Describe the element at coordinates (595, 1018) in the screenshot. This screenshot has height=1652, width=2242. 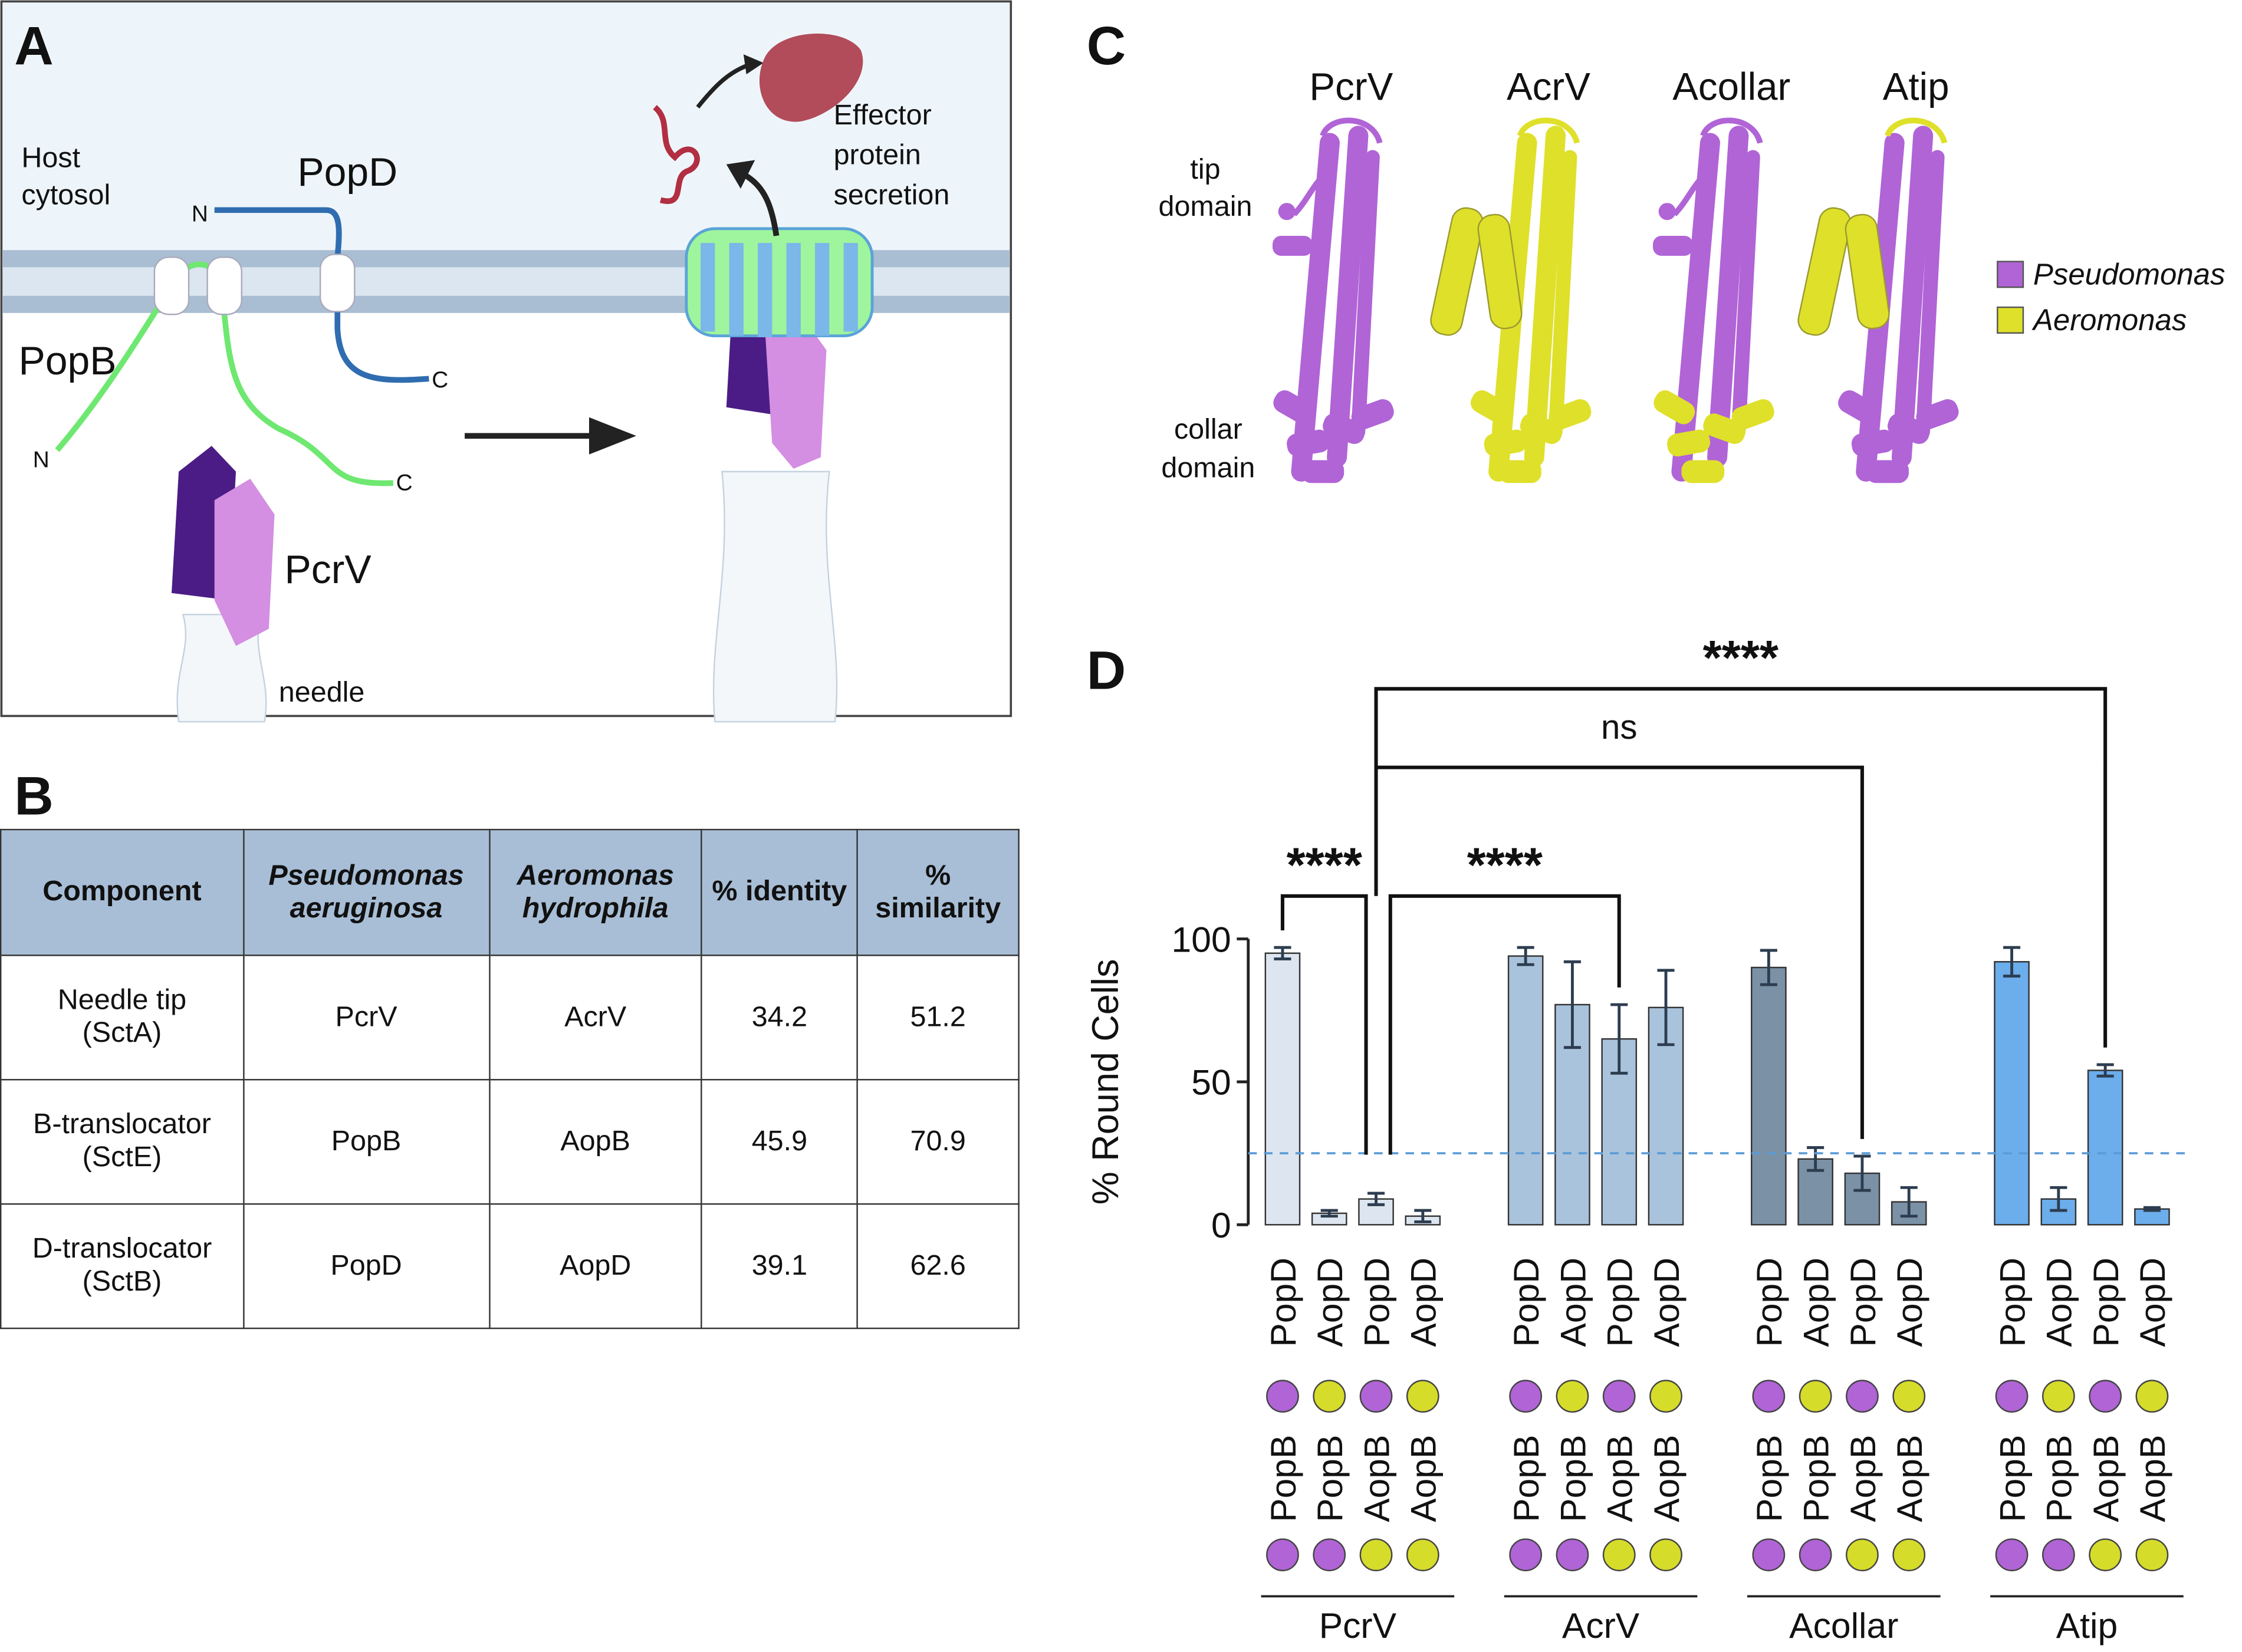
I see `table-cell: AcrV` at that location.